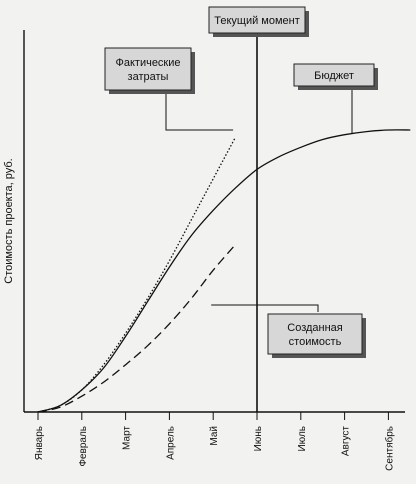 The height and width of the screenshot is (484, 416). Describe the element at coordinates (147, 63) in the screenshot. I see `actual-costs-box-text: Фактические` at that location.